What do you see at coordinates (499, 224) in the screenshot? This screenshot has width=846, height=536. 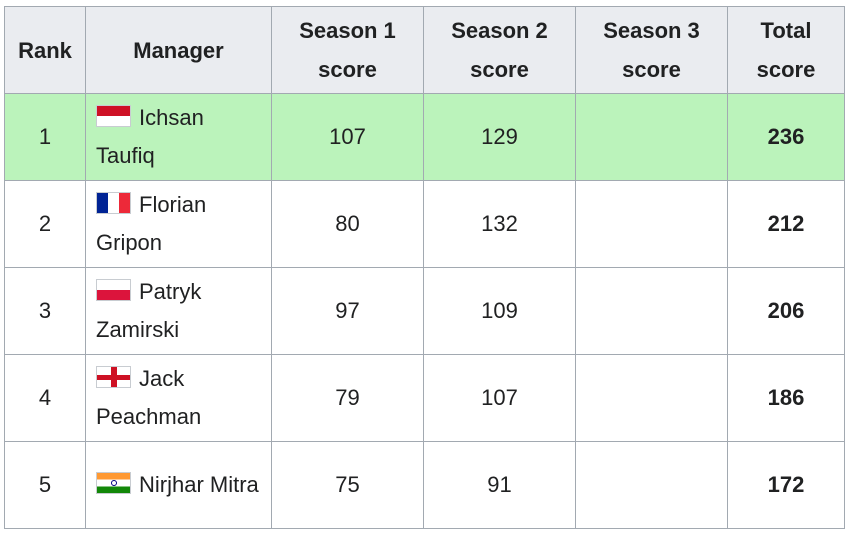 I see `season2-cell: 132` at bounding box center [499, 224].